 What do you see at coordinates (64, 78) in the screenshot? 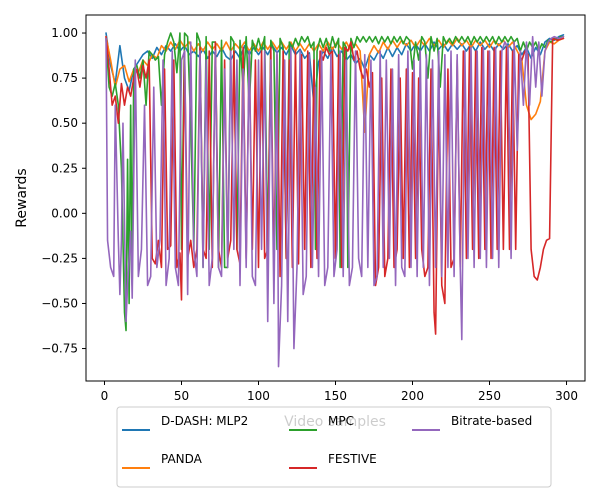
I see `y-tick-label: 0.75` at bounding box center [64, 78].